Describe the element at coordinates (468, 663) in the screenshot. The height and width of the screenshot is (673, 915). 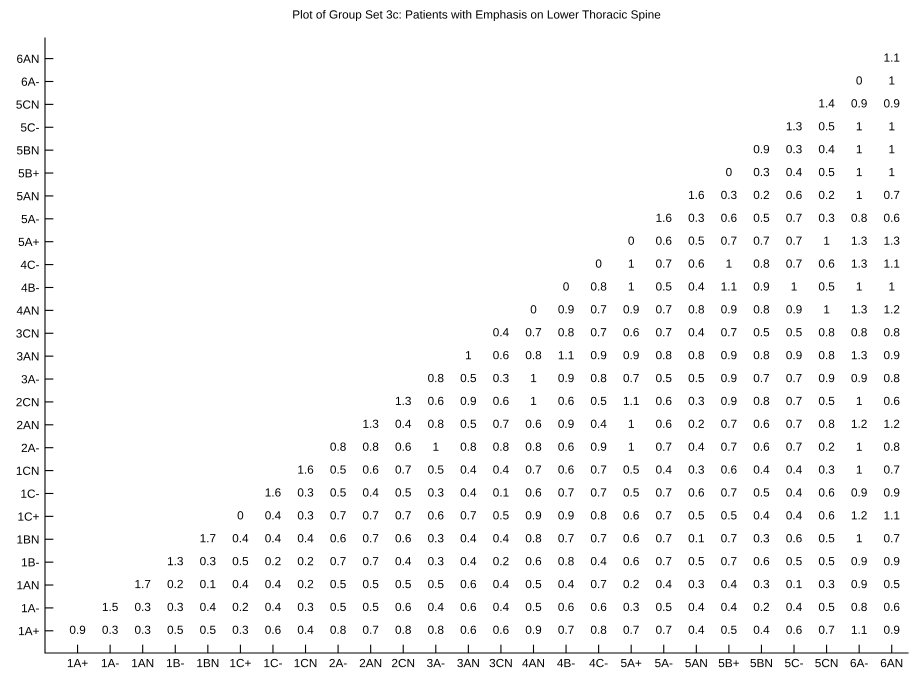
I see `x-tick-label: 3AN` at that location.